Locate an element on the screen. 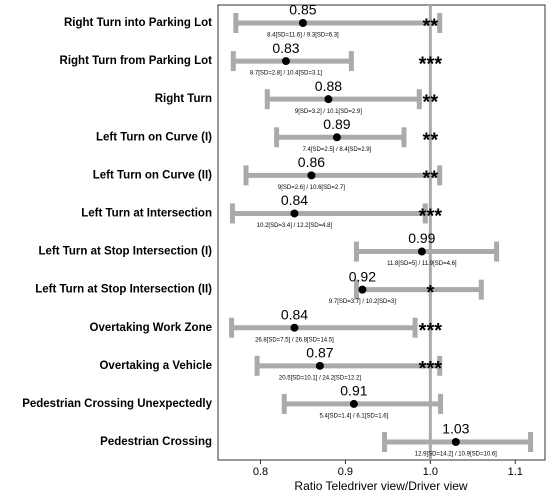 This screenshot has height=495, width=550. value-label: 1.03 is located at coordinates (455, 429).